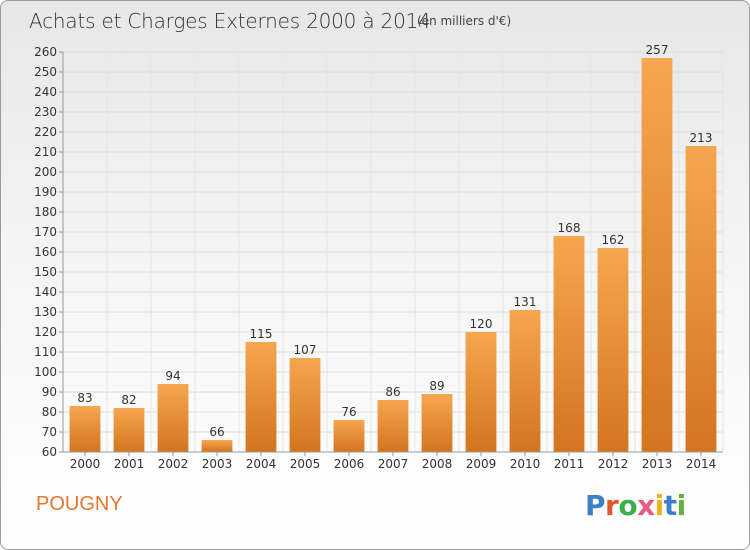 This screenshot has width=750, height=550. I want to click on bar-value-label: 257, so click(657, 50).